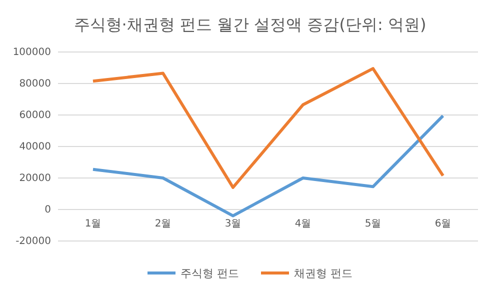 The height and width of the screenshot is (301, 500). Describe the element at coordinates (35, 116) in the screenshot. I see `y-tick-label: 60000` at that location.